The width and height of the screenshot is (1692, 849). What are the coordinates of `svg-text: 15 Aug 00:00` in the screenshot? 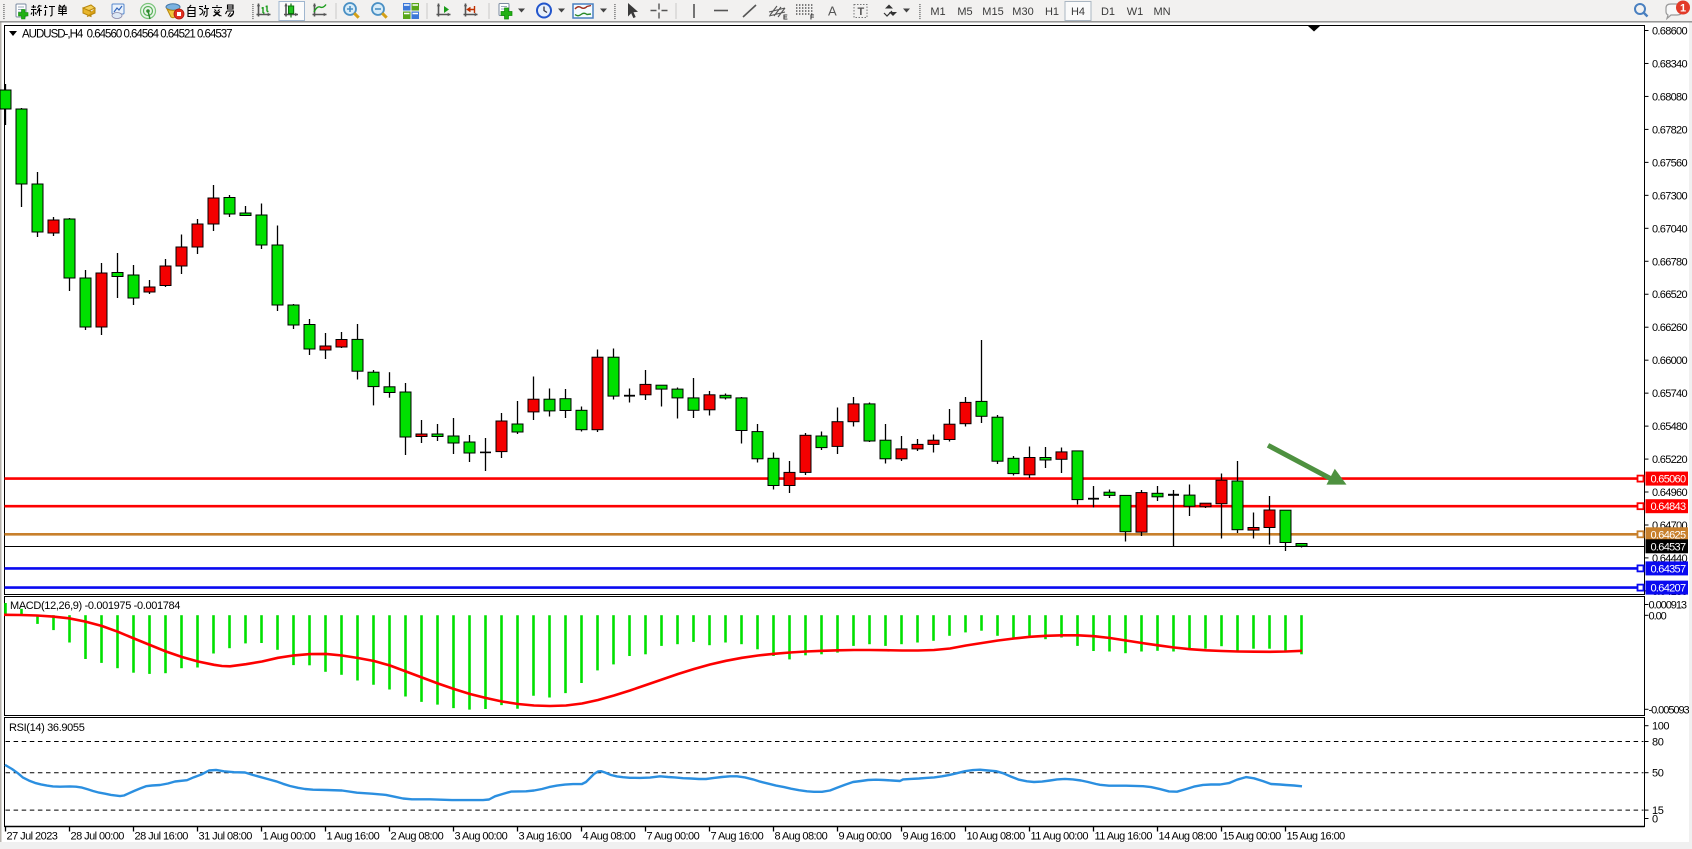 It's located at (1252, 837).